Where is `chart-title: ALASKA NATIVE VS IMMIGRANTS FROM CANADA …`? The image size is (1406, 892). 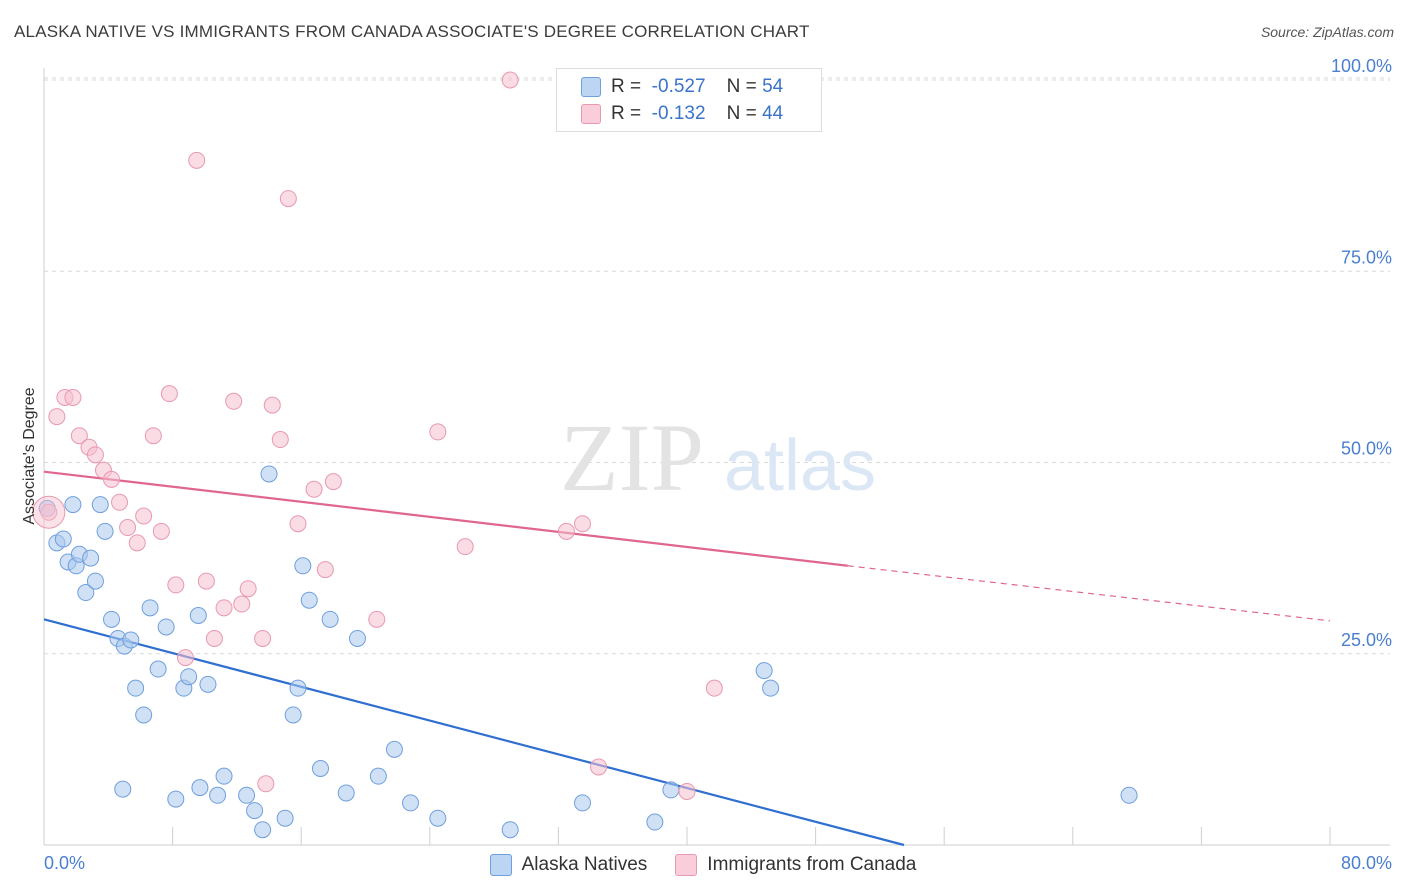
chart-title: ALASKA NATIVE VS IMMIGRANTS FROM CANADA … is located at coordinates (412, 31).